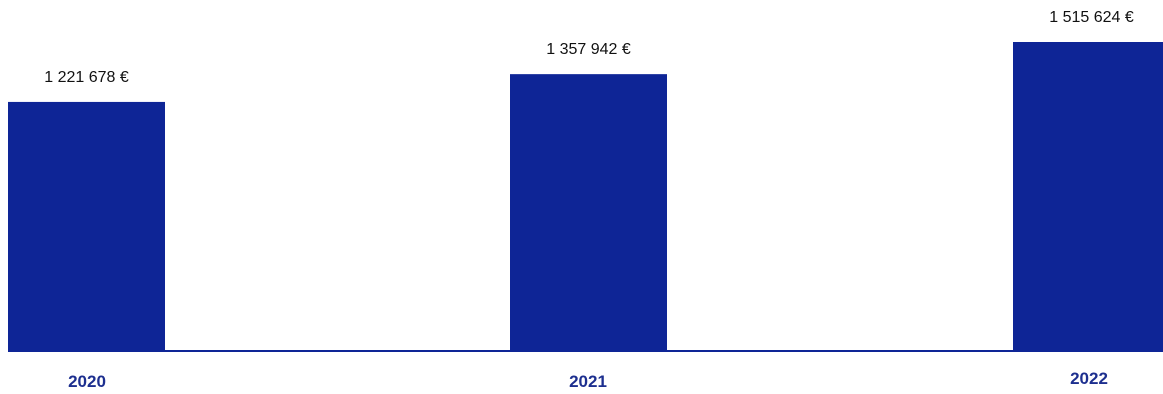  Describe the element at coordinates (1089, 378) in the screenshot. I see `x-tick-label-2022: 2022` at that location.